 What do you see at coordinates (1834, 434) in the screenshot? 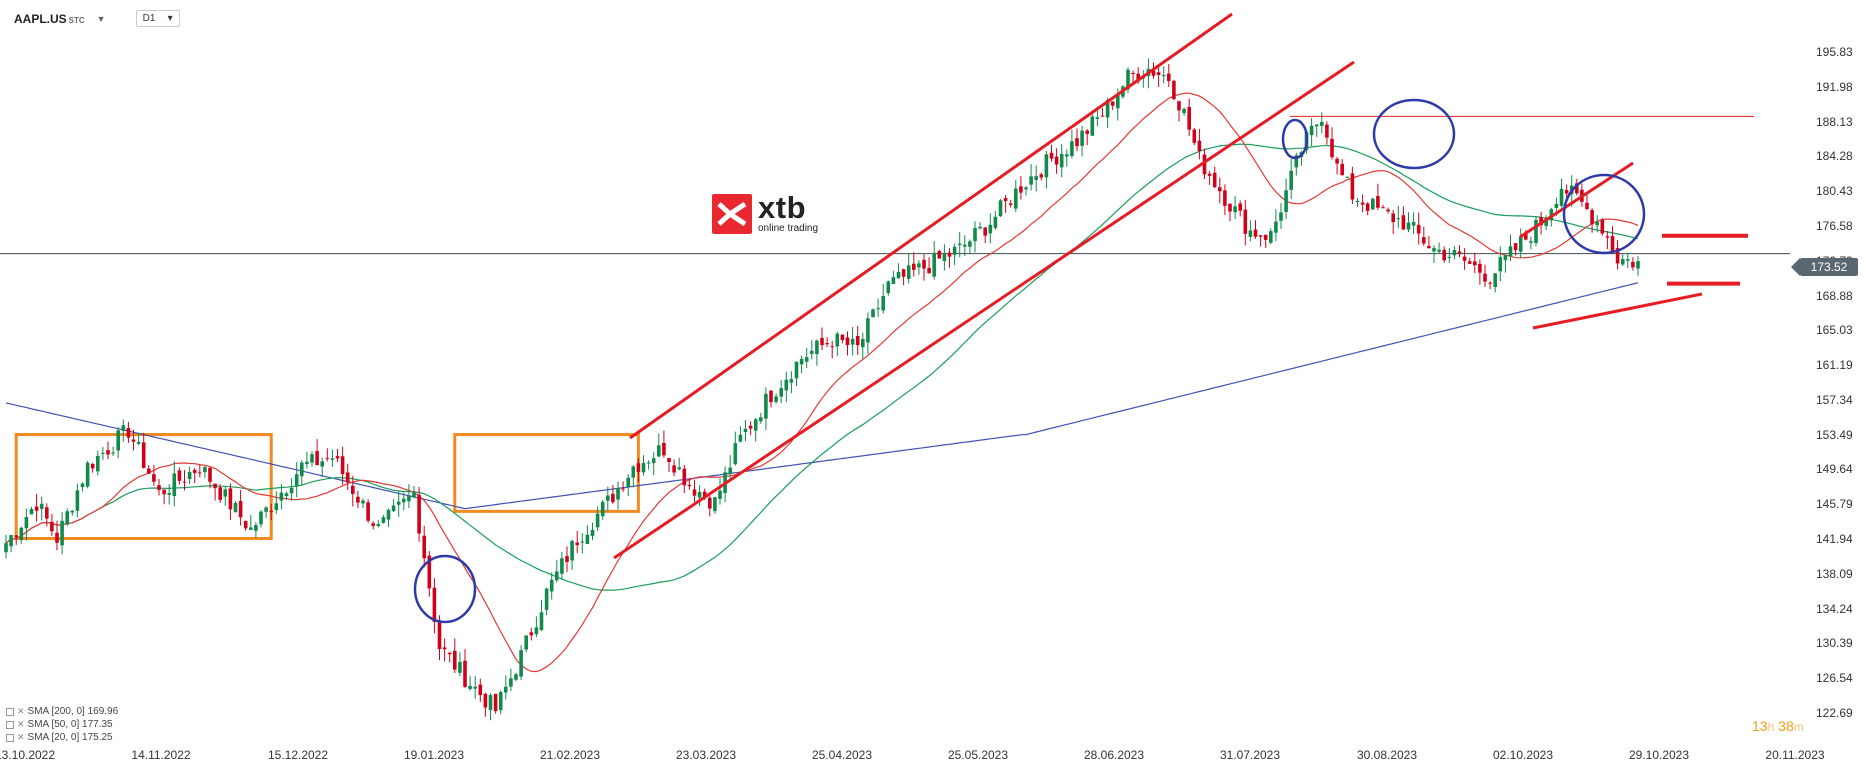
I see `y-tick-label: 153.49` at bounding box center [1834, 434].